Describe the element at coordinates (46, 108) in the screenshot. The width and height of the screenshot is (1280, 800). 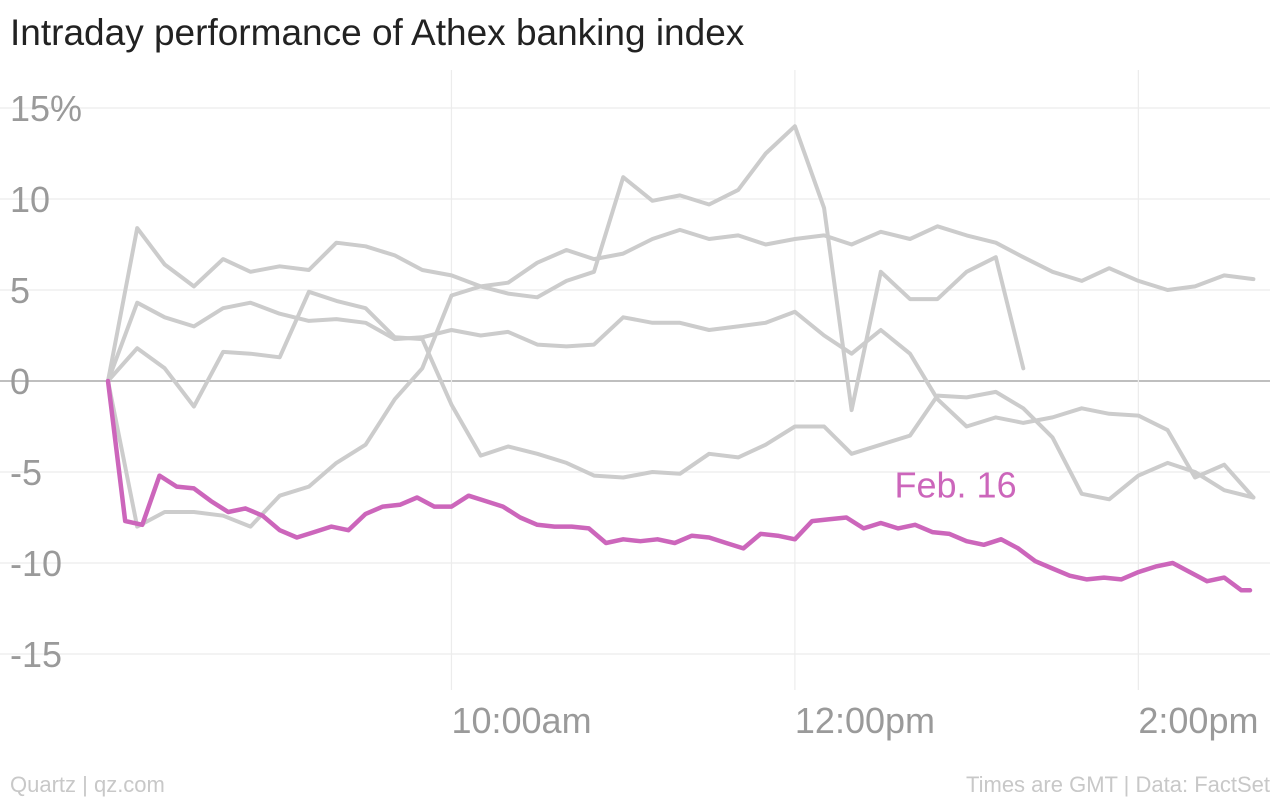
I see `y-tick-label: 15%` at that location.